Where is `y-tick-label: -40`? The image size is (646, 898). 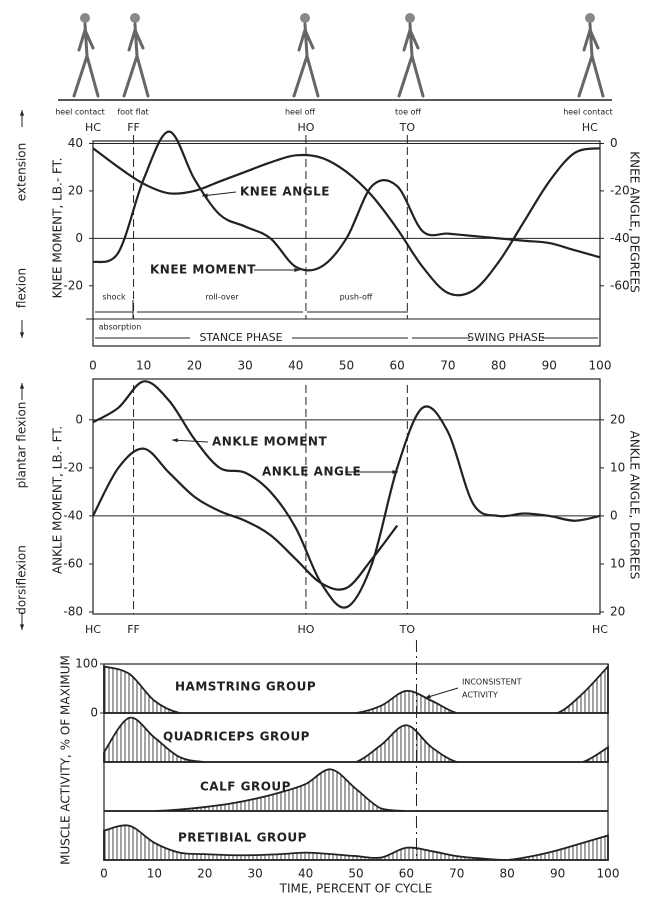 y-tick-label: -40 is located at coordinates (620, 238).